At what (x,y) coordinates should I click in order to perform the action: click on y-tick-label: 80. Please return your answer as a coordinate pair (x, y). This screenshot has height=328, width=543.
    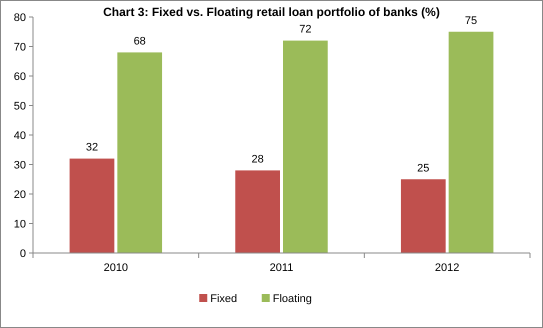
    Looking at the image, I should click on (20, 18).